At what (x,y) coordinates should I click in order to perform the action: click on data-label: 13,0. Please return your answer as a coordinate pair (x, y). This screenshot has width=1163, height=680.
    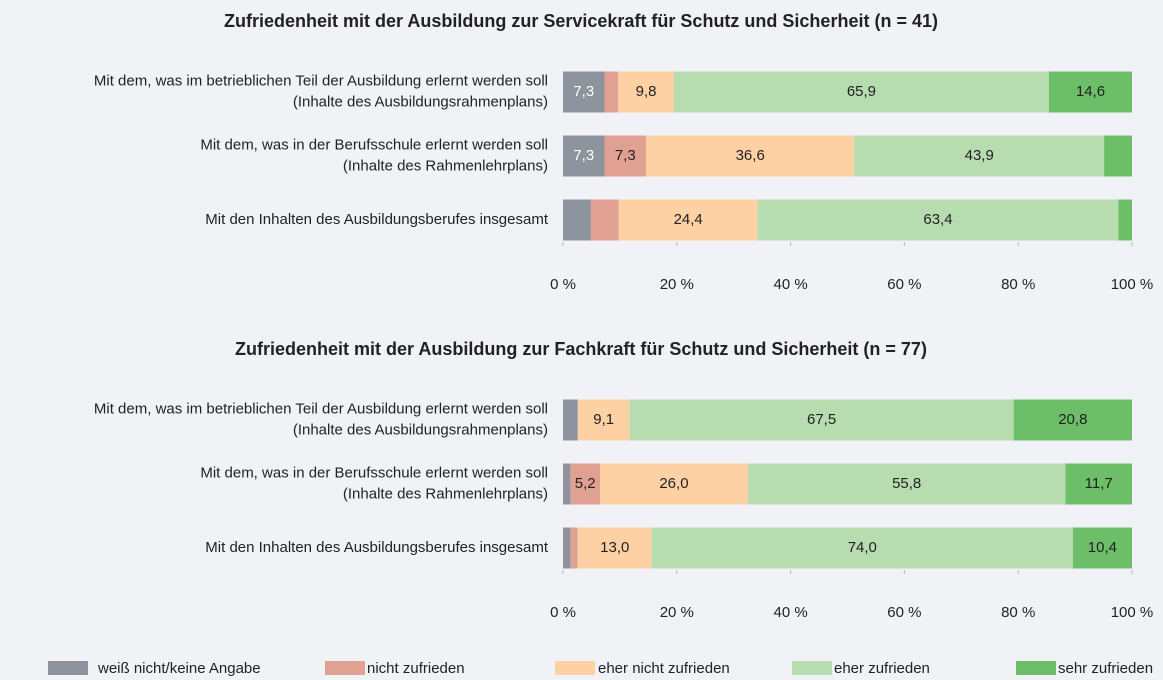
    Looking at the image, I should click on (614, 547).